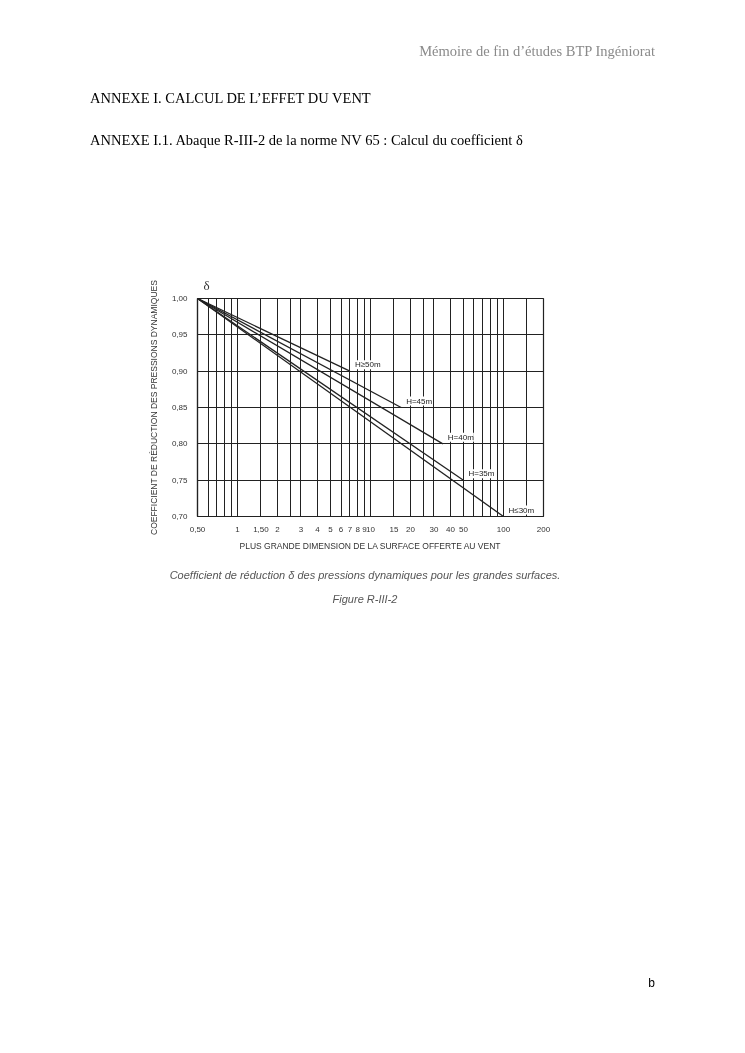 This screenshot has height=1053, width=745. Describe the element at coordinates (365, 575) in the screenshot. I see `text: Coefficient de réduction δ des pressions dynamiques pour les grandes surfaces.` at that location.